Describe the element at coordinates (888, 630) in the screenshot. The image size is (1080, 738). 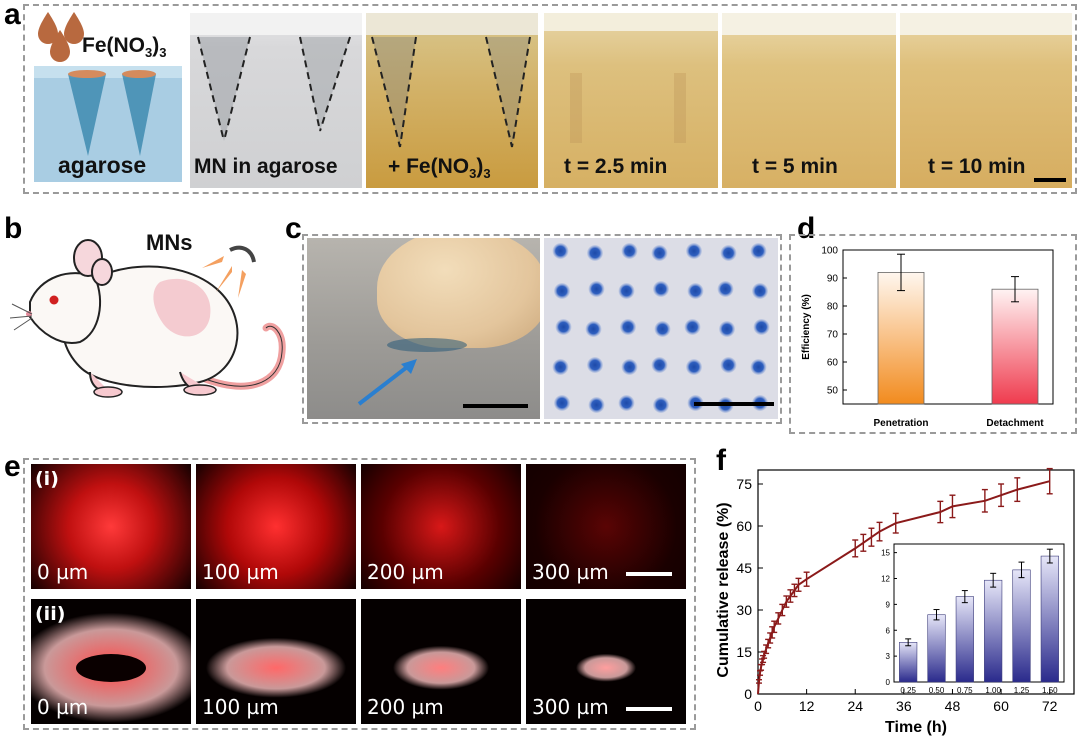
I see `inset-y-tick-label: 6` at that location.